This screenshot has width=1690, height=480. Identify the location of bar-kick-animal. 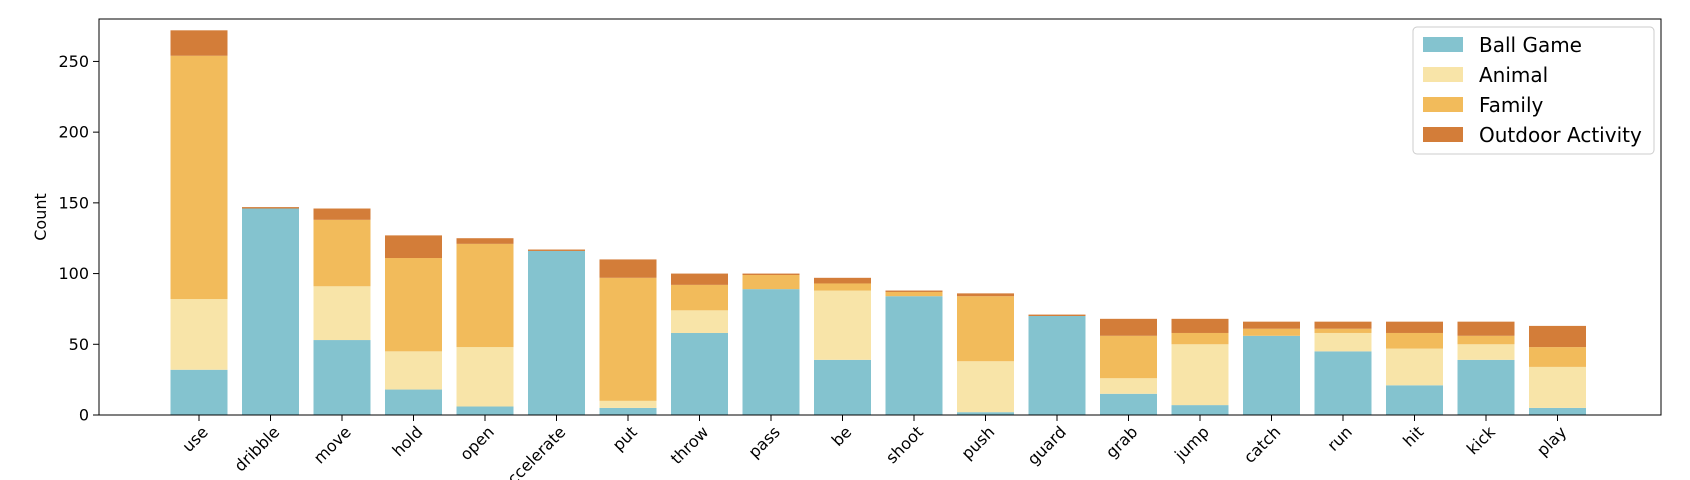
(1486, 352).